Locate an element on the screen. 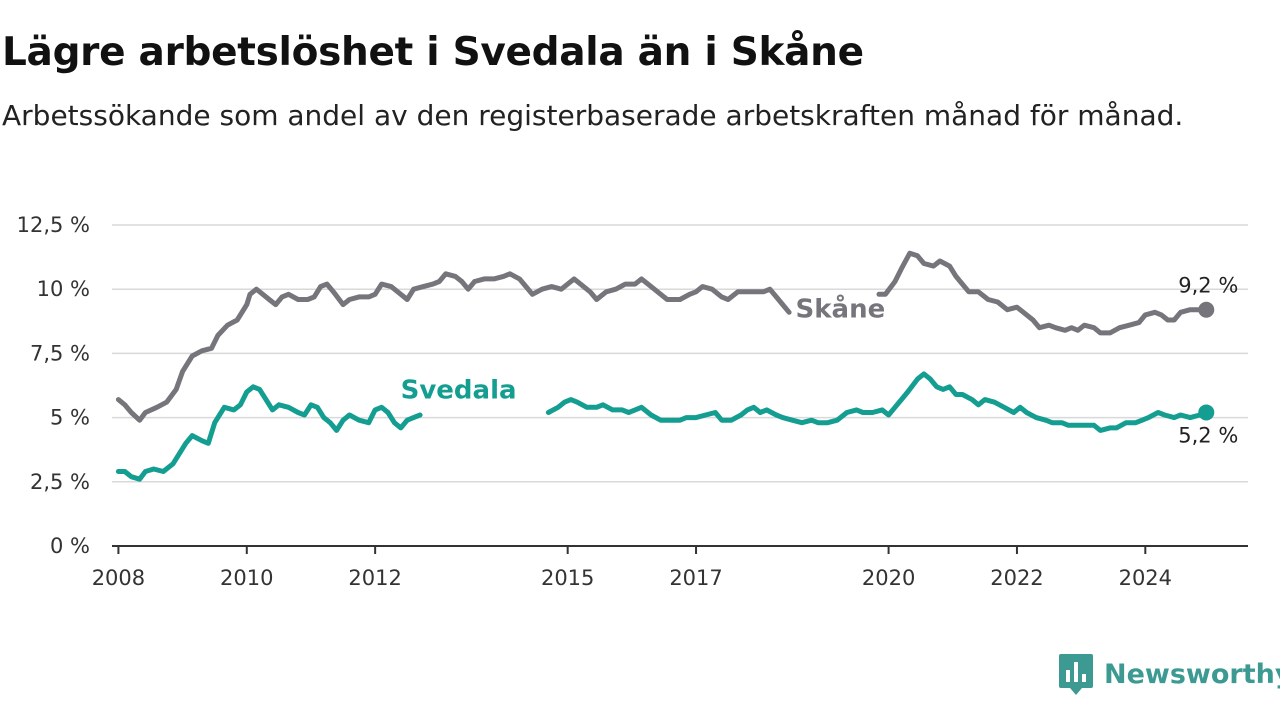  y-tick-label: 10 % is located at coordinates (63, 289).